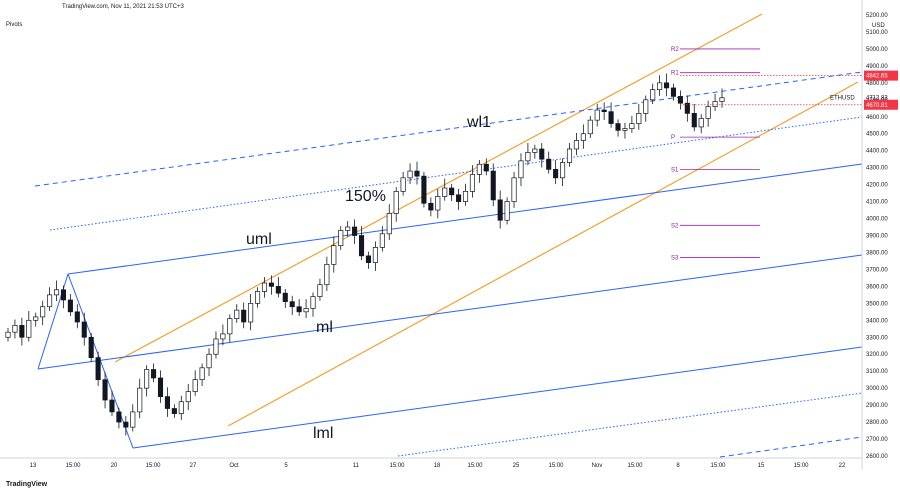 This screenshot has height=494, width=900. I want to click on price-tick-label: 4800.00, so click(877, 84).